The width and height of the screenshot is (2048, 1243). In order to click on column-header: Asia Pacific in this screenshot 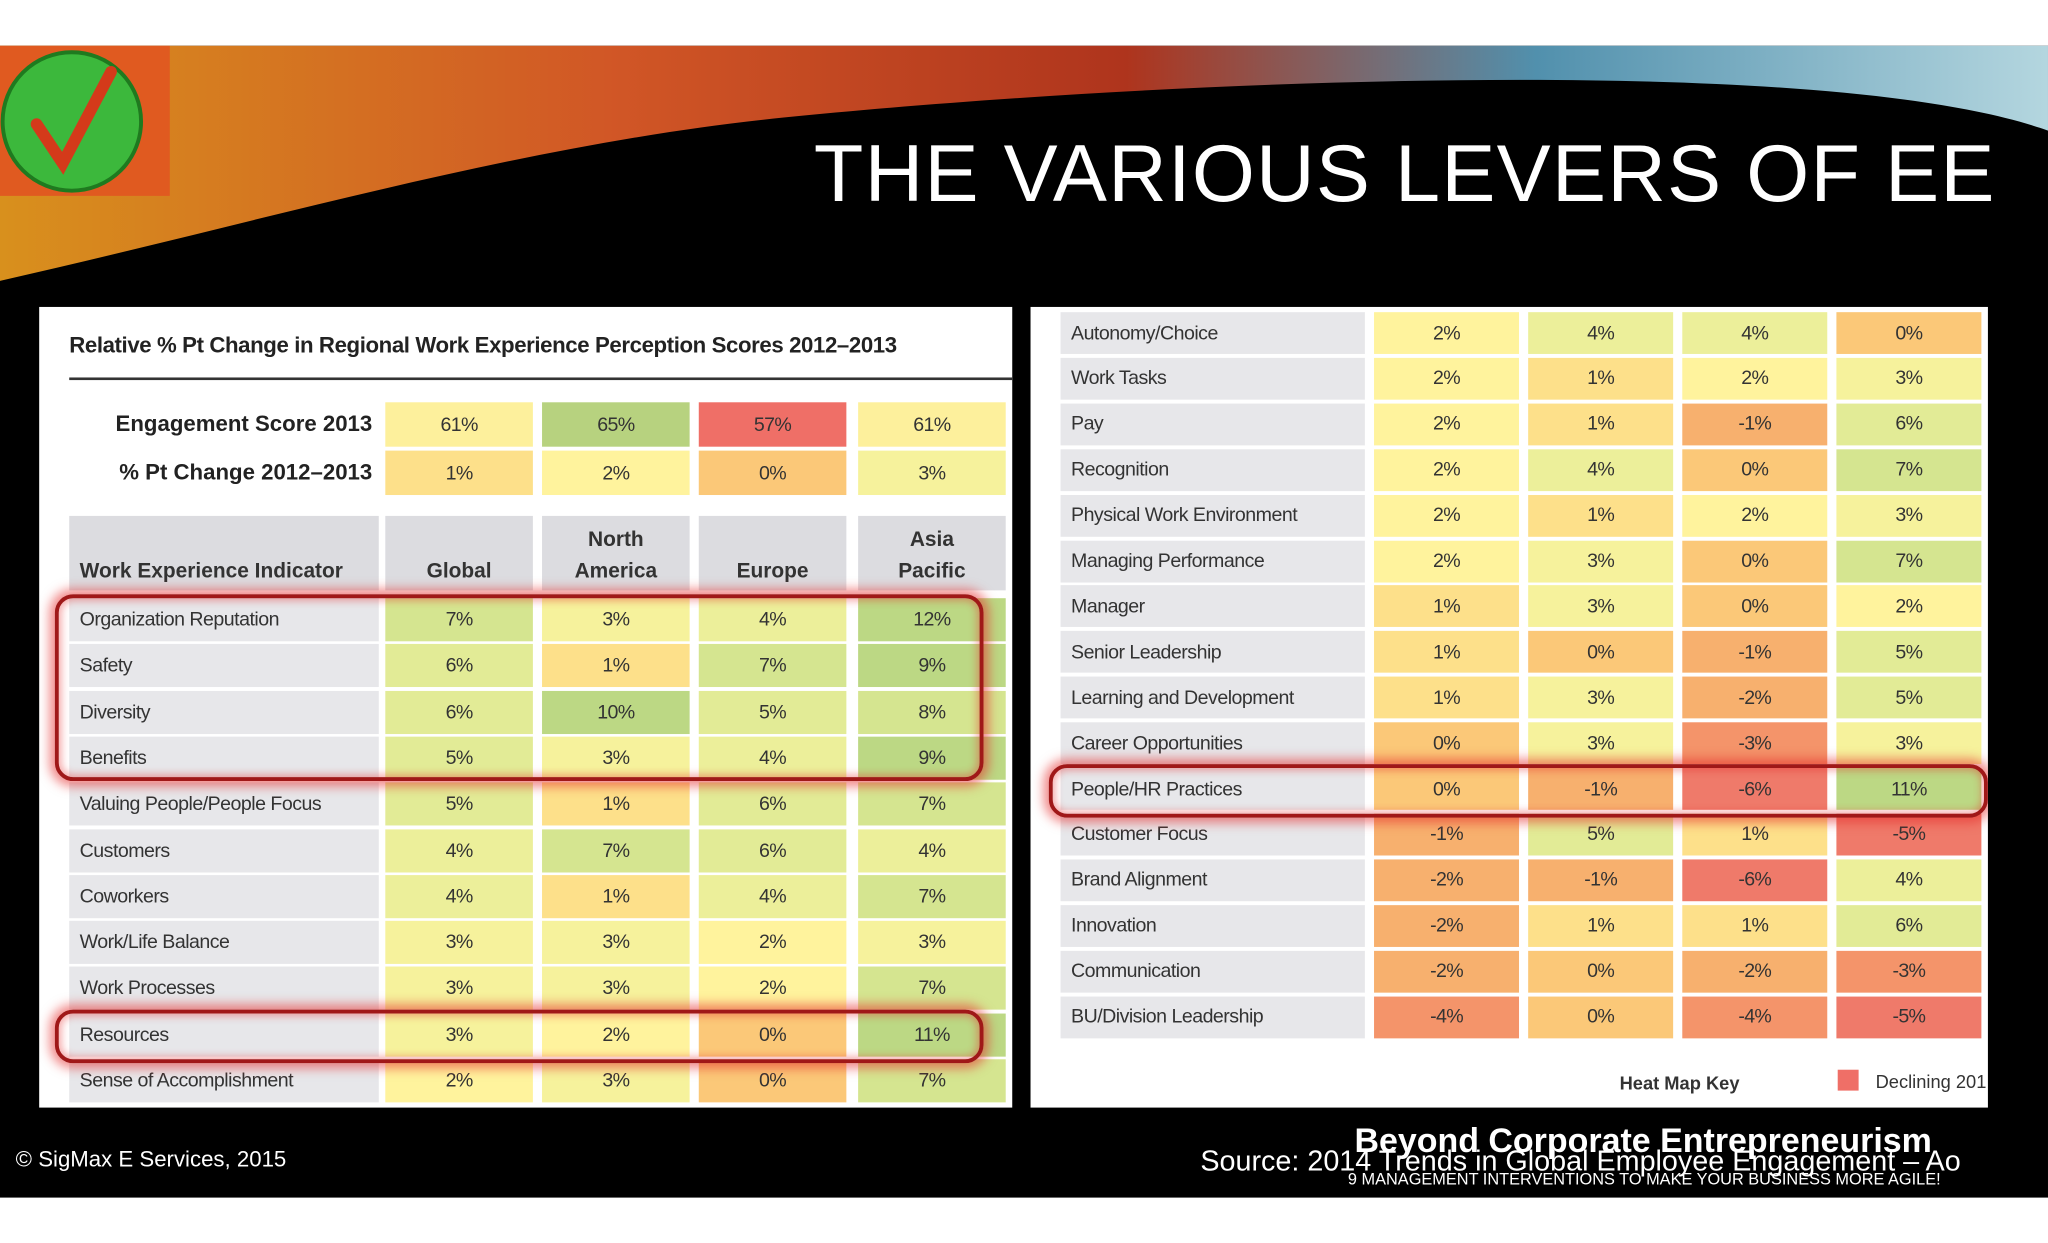, I will do `click(932, 553)`.